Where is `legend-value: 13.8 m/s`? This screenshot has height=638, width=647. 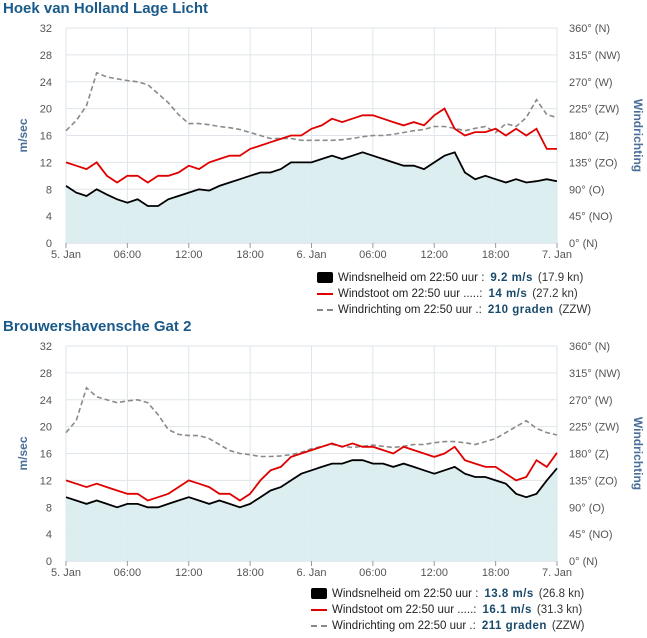 legend-value: 13.8 m/s is located at coordinates (509, 594).